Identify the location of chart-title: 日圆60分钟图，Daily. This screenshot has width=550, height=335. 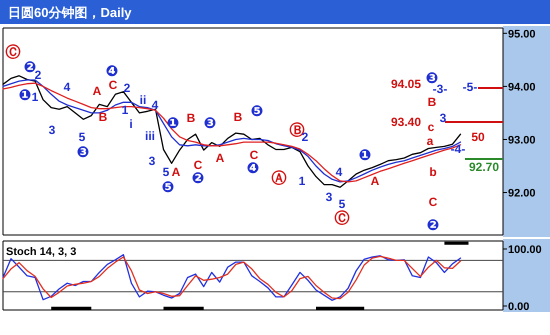
(70, 12).